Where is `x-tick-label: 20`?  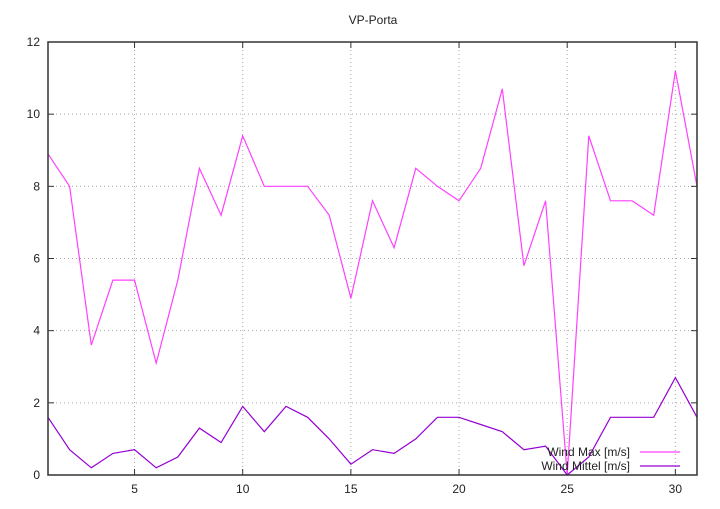 x-tick-label: 20 is located at coordinates (459, 489).